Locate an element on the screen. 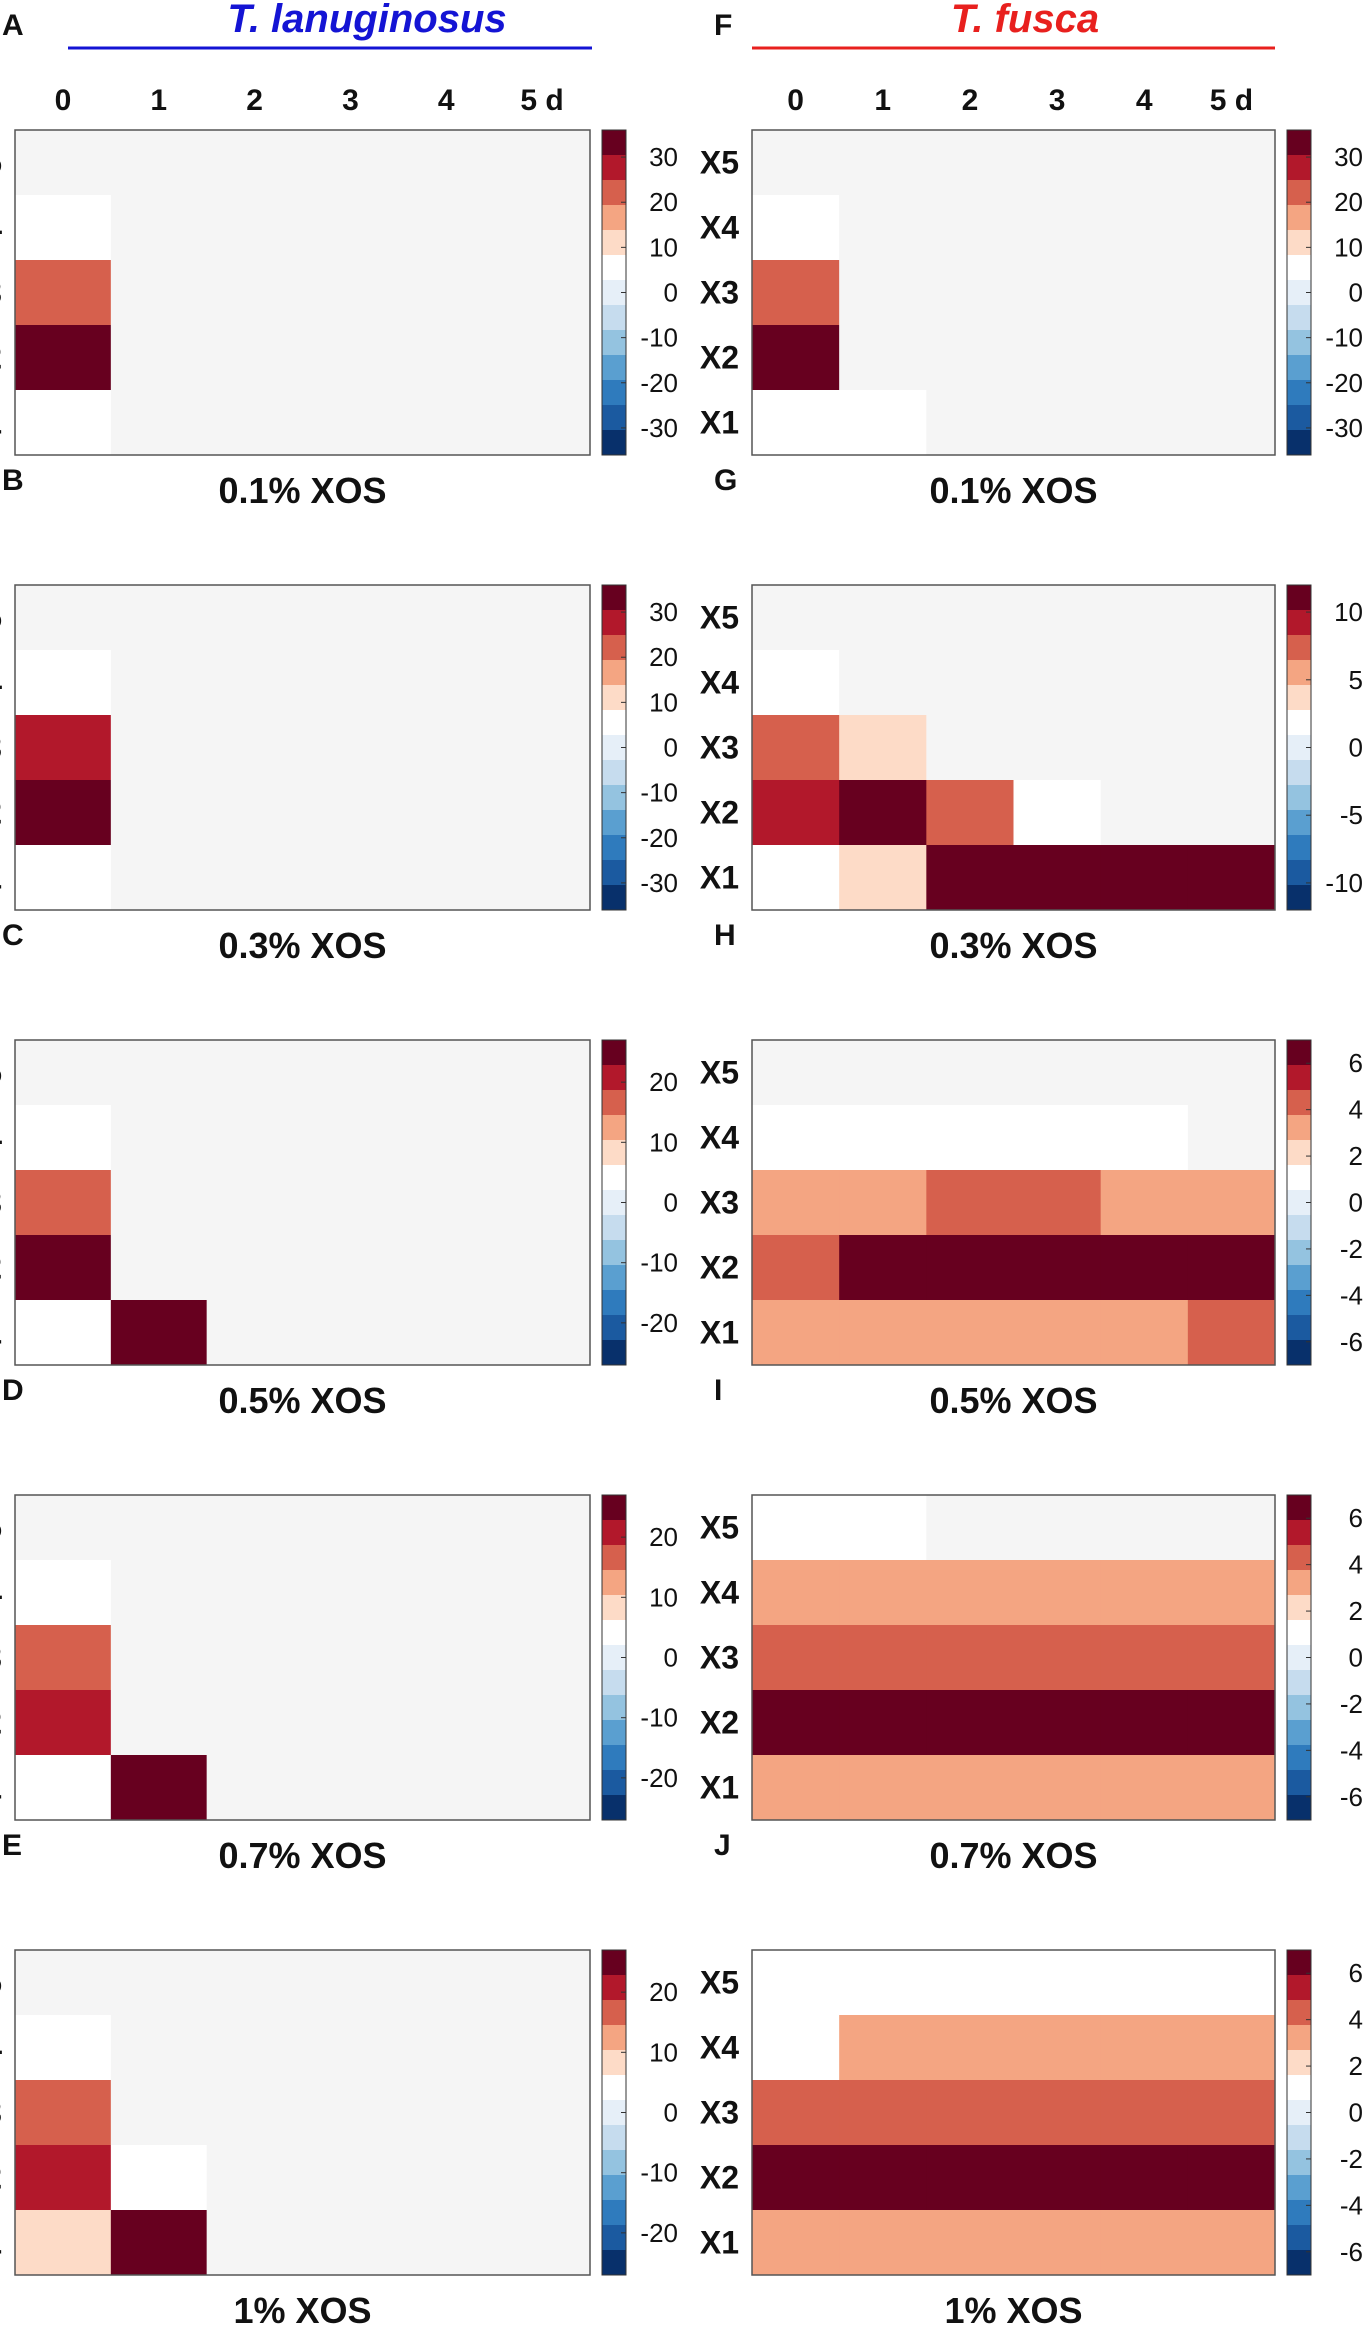 The image size is (1367, 2329). x-tick-label: 4 is located at coordinates (446, 100).